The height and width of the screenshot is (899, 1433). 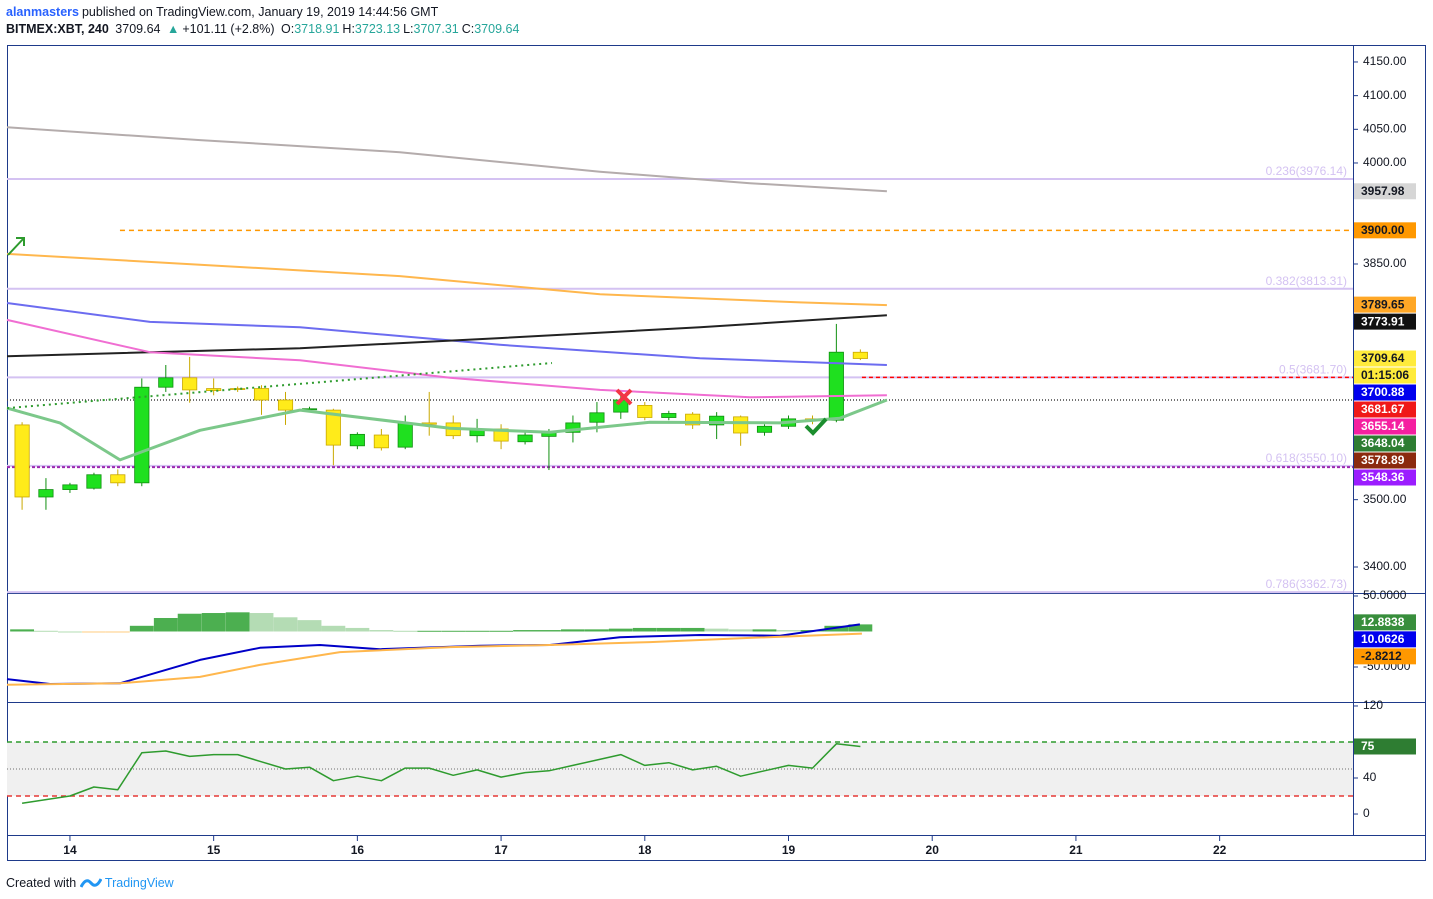 What do you see at coordinates (1385, 375) in the screenshot?
I see `price-label: 01:15:06` at bounding box center [1385, 375].